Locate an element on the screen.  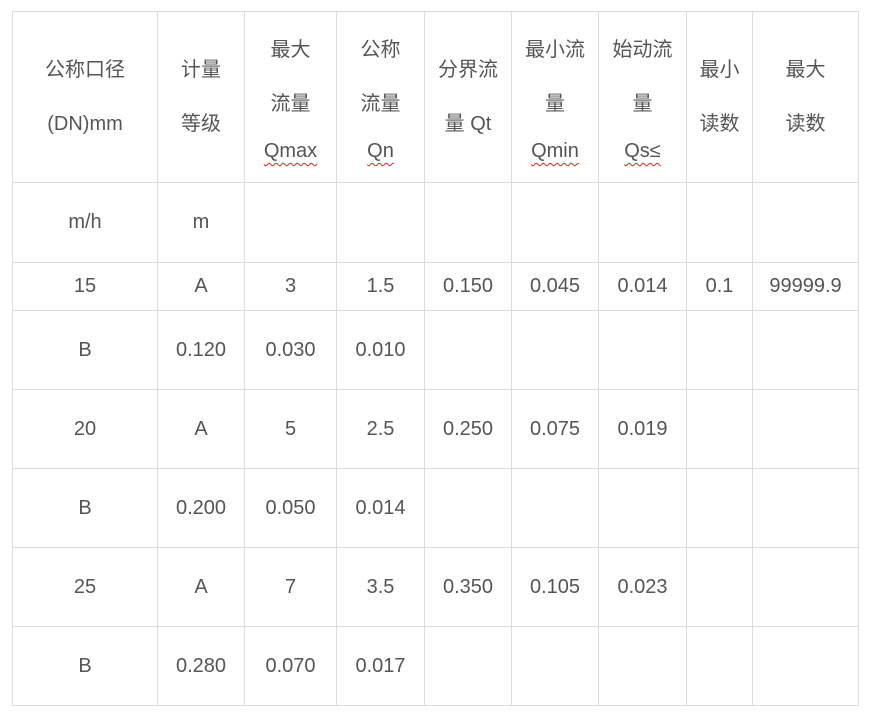
header-cell: 公称流量 Qn is located at coordinates (380, 97).